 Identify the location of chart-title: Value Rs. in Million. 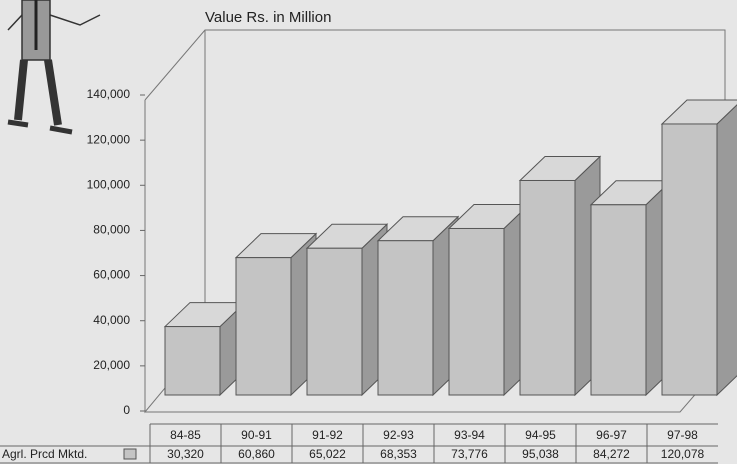
(268, 17).